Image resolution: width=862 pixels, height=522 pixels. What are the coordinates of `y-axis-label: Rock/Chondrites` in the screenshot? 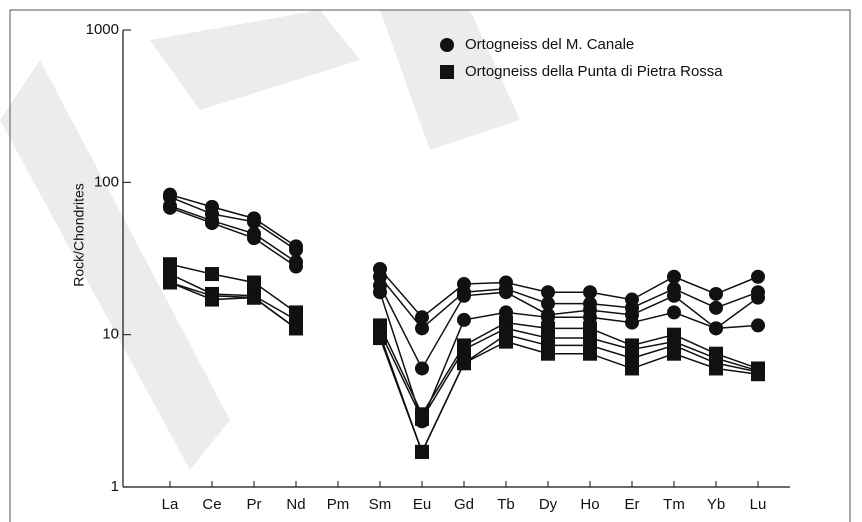 It's located at (79, 235).